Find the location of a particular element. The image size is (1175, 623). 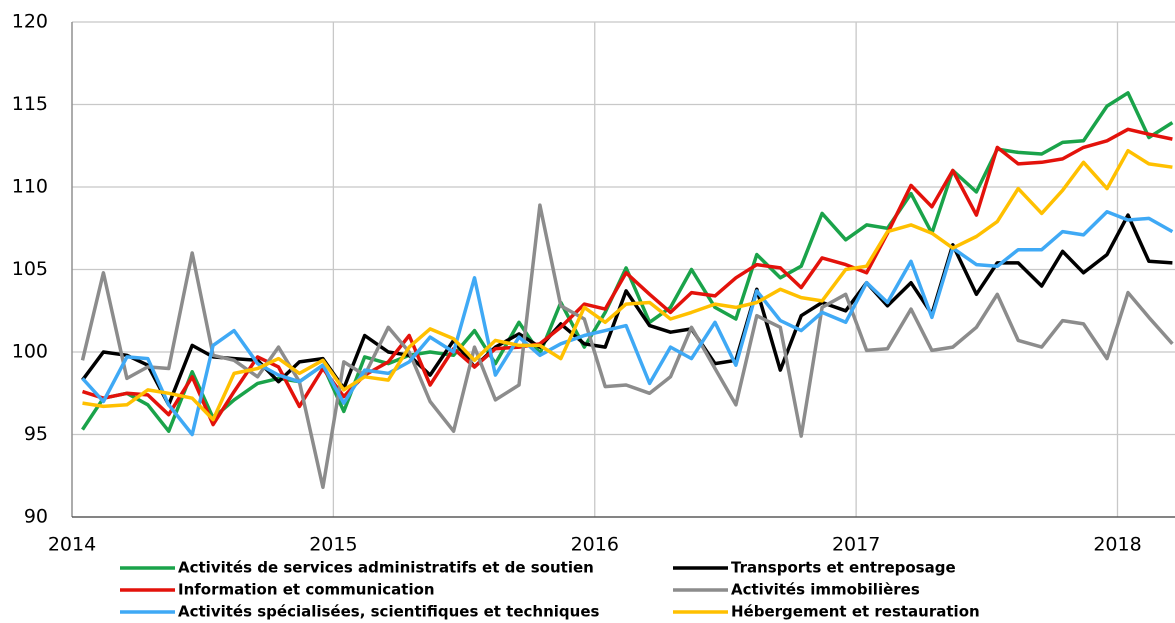

x-tick-label: 2015 is located at coordinates (333, 545).